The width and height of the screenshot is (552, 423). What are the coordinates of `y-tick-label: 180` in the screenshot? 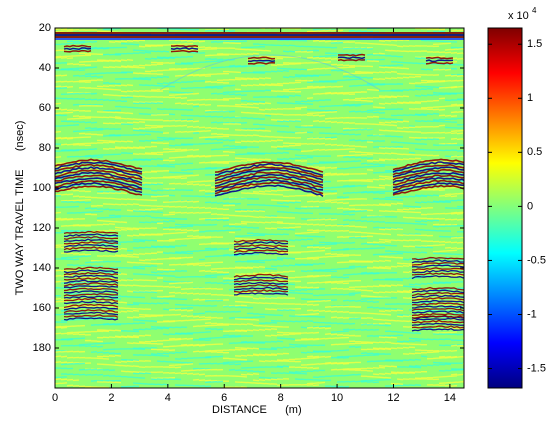 It's located at (42, 348).